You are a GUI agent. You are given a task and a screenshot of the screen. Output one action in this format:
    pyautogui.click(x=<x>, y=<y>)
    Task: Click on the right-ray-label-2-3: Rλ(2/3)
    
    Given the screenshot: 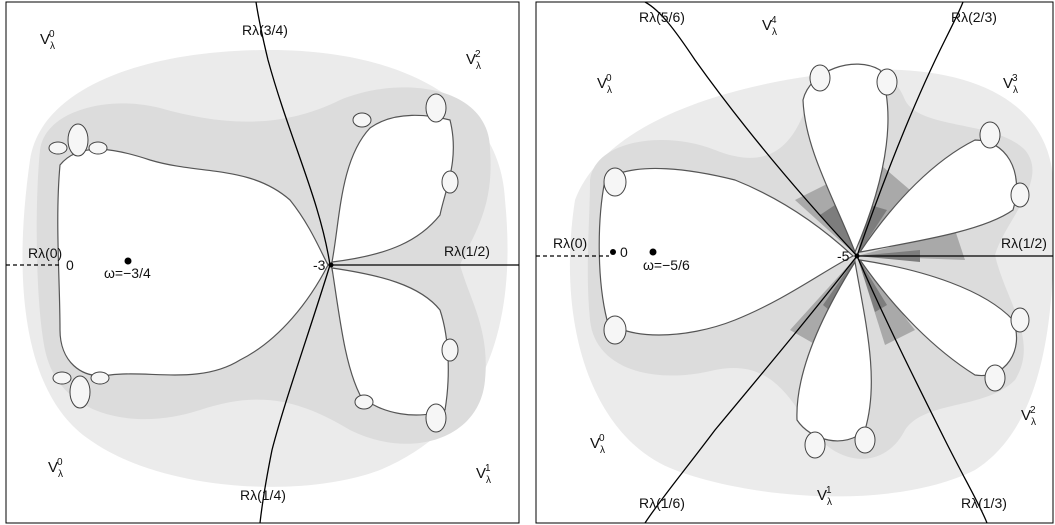 What is the action you would take?
    pyautogui.click(x=974, y=17)
    